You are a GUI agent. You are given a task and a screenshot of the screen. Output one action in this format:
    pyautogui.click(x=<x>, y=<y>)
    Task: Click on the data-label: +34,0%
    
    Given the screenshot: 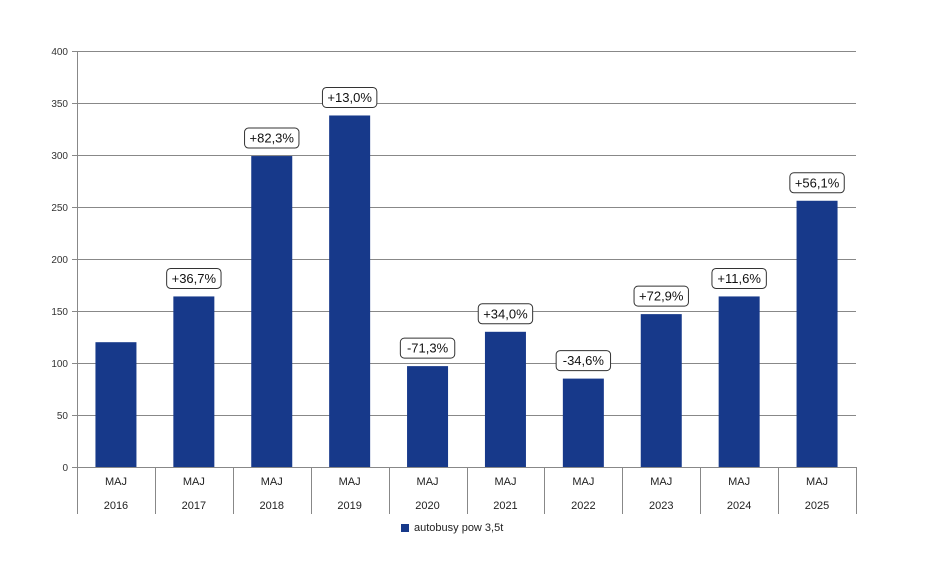 What is the action you would take?
    pyautogui.click(x=505, y=313)
    